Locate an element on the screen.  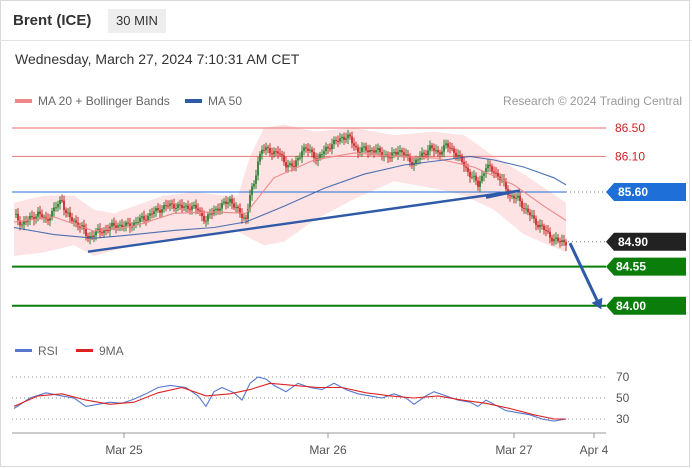
timeframe-badge: 30 MIN is located at coordinates (137, 21).